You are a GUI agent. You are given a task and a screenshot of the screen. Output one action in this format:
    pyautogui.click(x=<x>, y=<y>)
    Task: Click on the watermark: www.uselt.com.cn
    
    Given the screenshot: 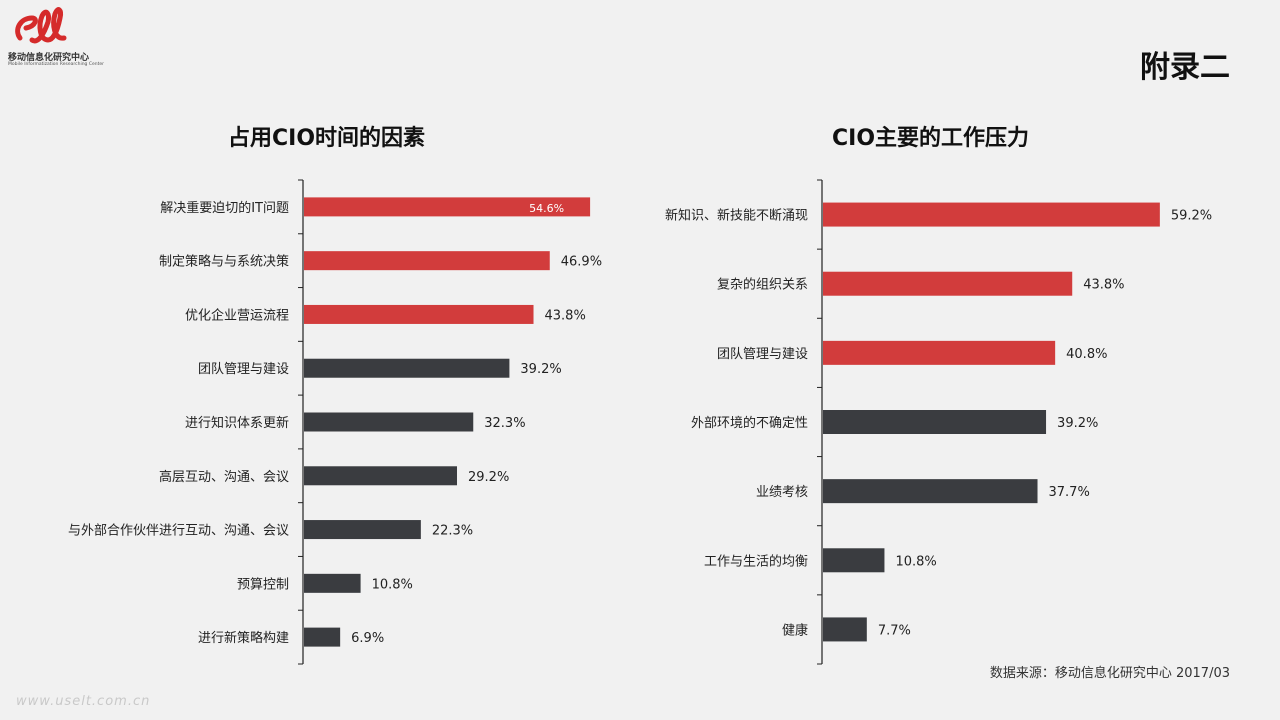 What is the action you would take?
    pyautogui.click(x=83, y=701)
    